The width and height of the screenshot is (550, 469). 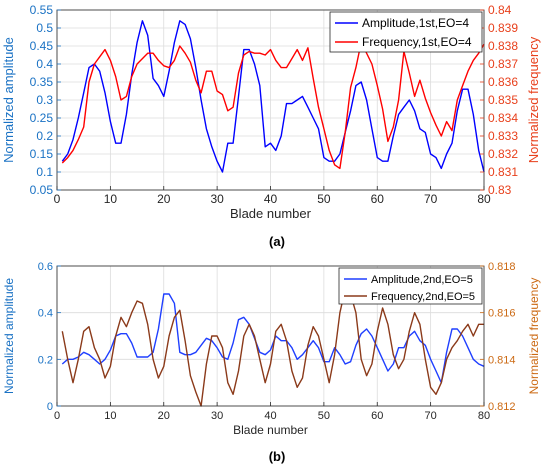 I want to click on y-right-tick-label: 0.84, so click(x=500, y=10).